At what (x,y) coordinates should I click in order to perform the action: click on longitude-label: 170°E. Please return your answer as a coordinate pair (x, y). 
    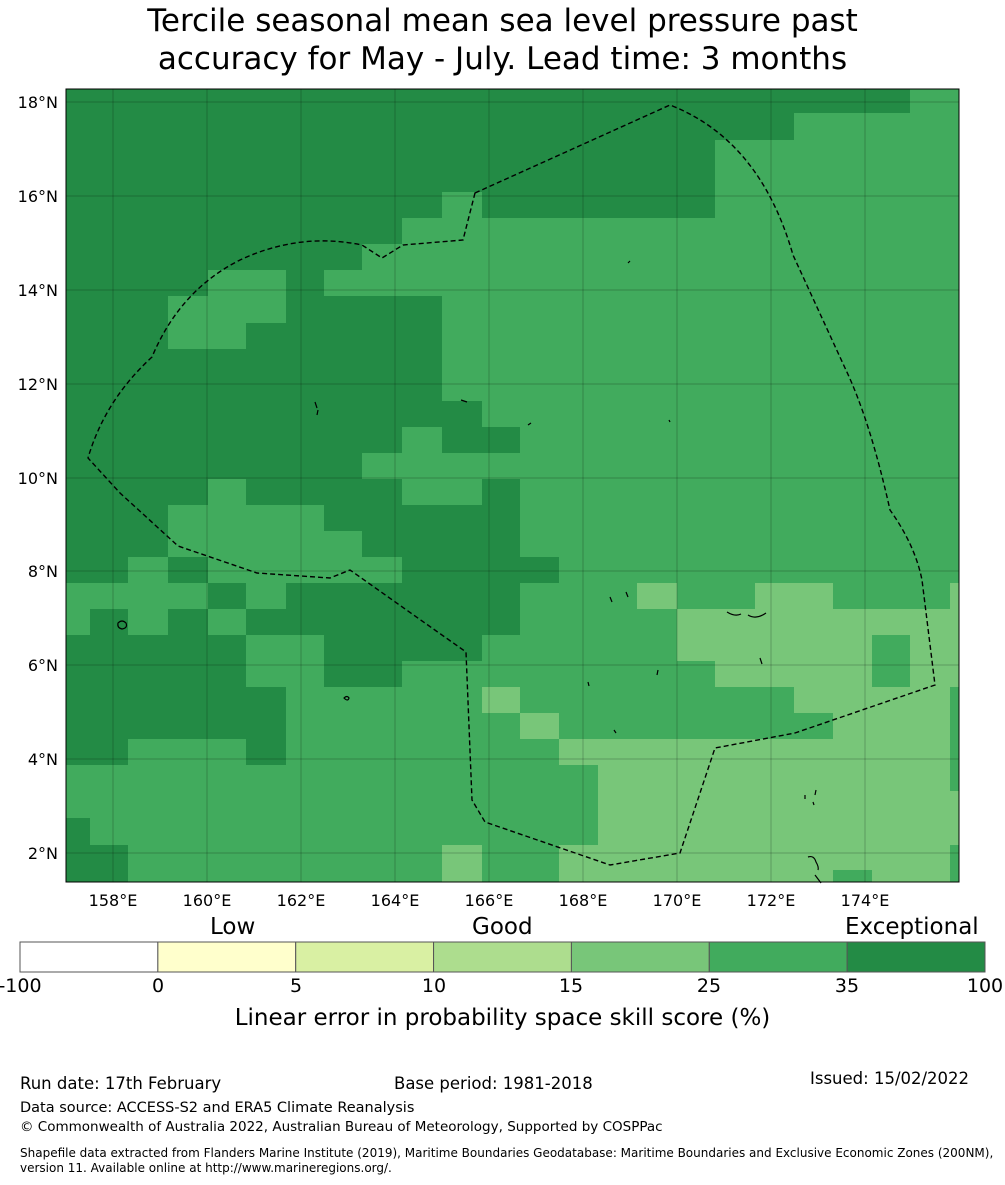
    Looking at the image, I should click on (677, 900).